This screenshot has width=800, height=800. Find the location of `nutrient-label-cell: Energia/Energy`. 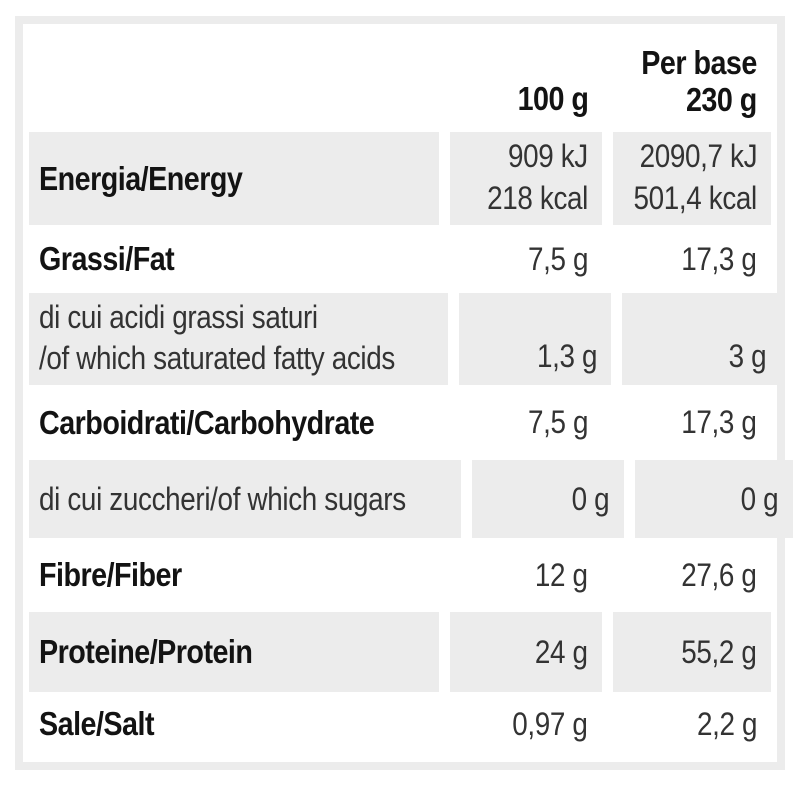

nutrient-label-cell: Energia/Energy is located at coordinates (234, 178).